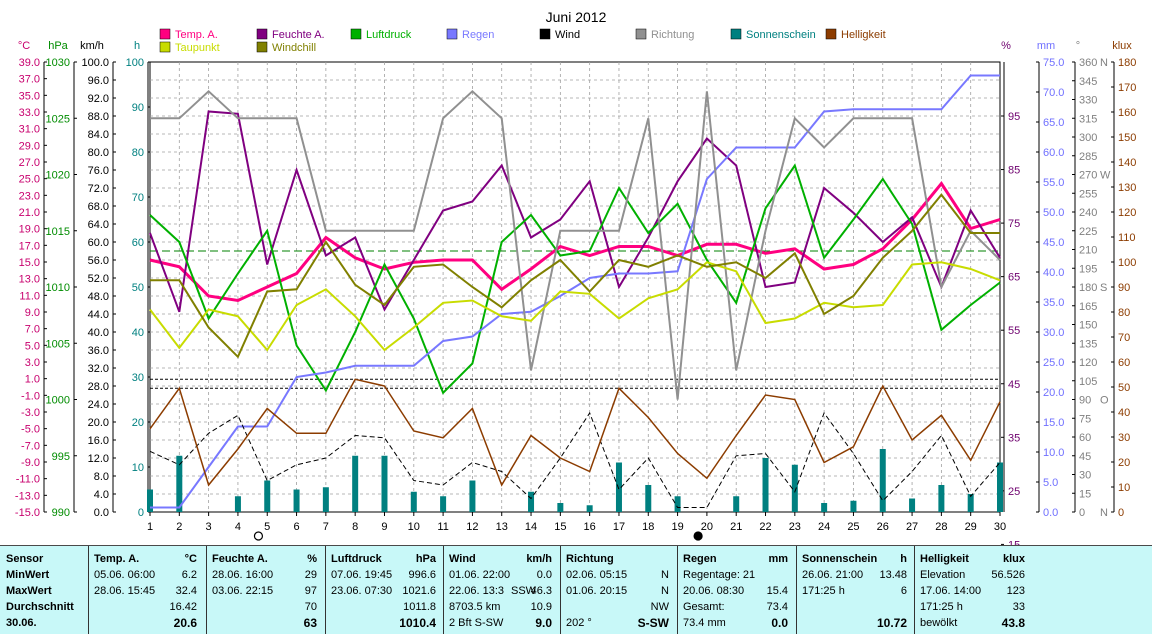 The image size is (1152, 634). Describe the element at coordinates (1088, 176) in the screenshot. I see `axis-tick-label: 270` at that location.